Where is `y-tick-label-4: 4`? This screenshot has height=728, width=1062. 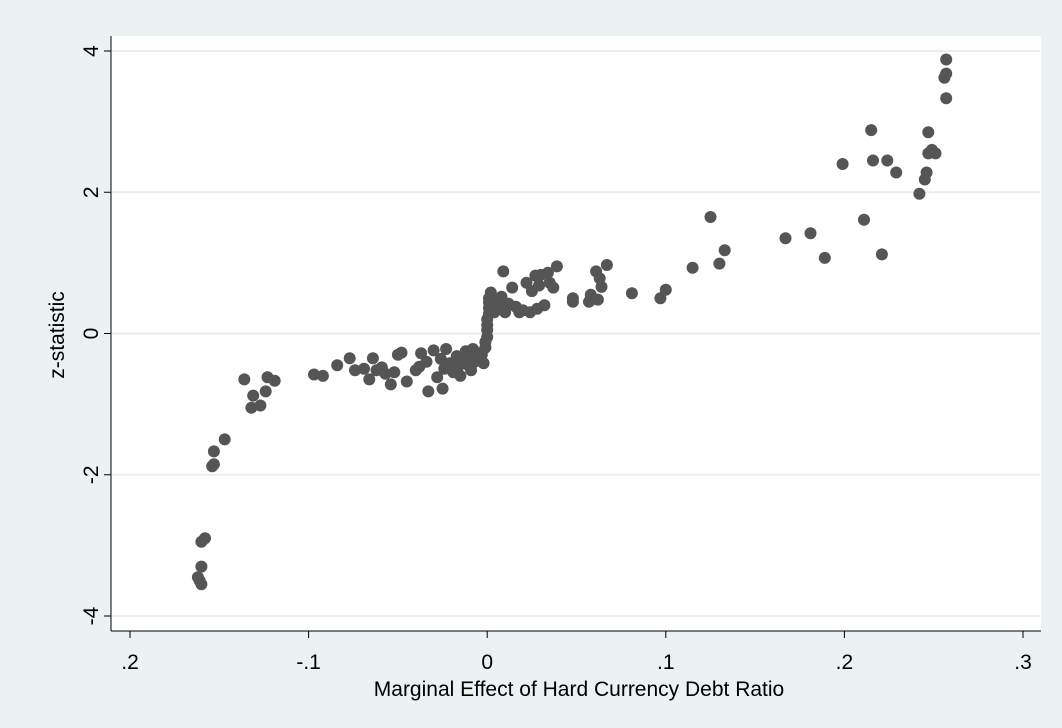
y-tick-label-4: 4 is located at coordinates (91, 51).